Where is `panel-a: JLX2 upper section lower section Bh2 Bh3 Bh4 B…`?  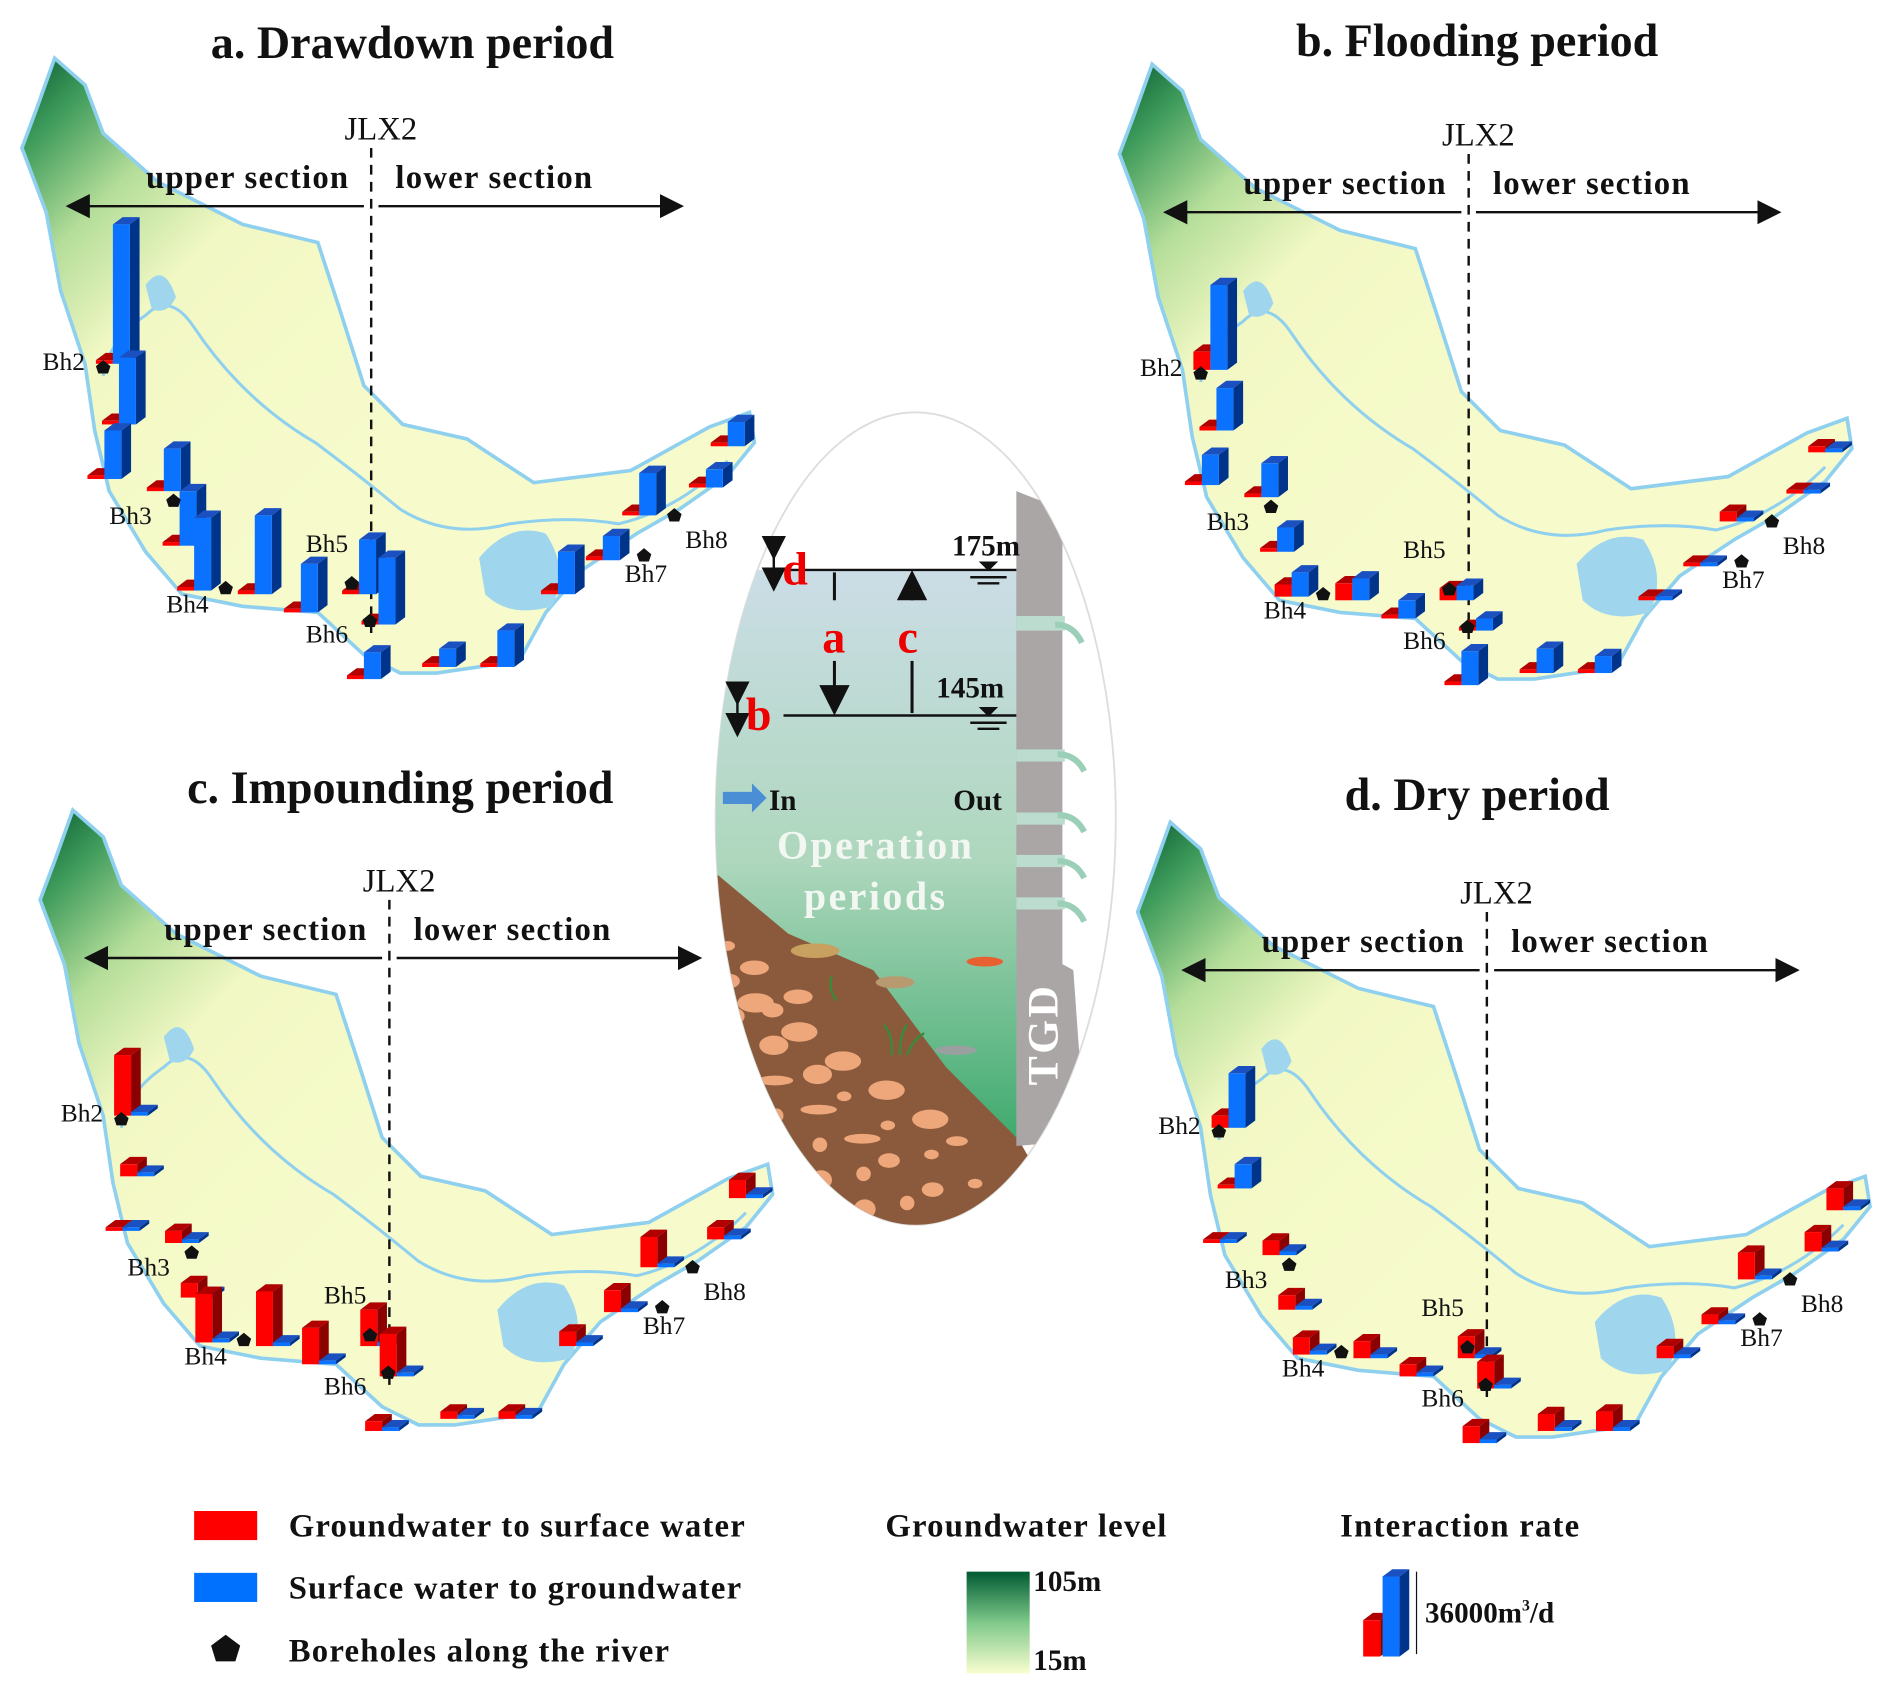
panel-a: JLX2 upper section lower section Bh2 Bh3 Bh4 B… is located at coordinates (388, 367).